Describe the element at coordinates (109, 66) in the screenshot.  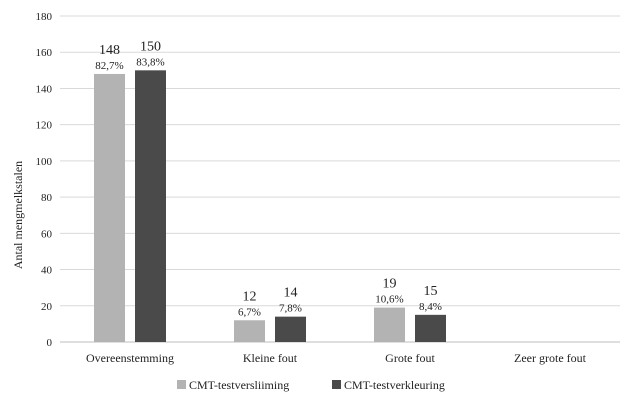
I see `bar-percent-label: 82,7%` at that location.